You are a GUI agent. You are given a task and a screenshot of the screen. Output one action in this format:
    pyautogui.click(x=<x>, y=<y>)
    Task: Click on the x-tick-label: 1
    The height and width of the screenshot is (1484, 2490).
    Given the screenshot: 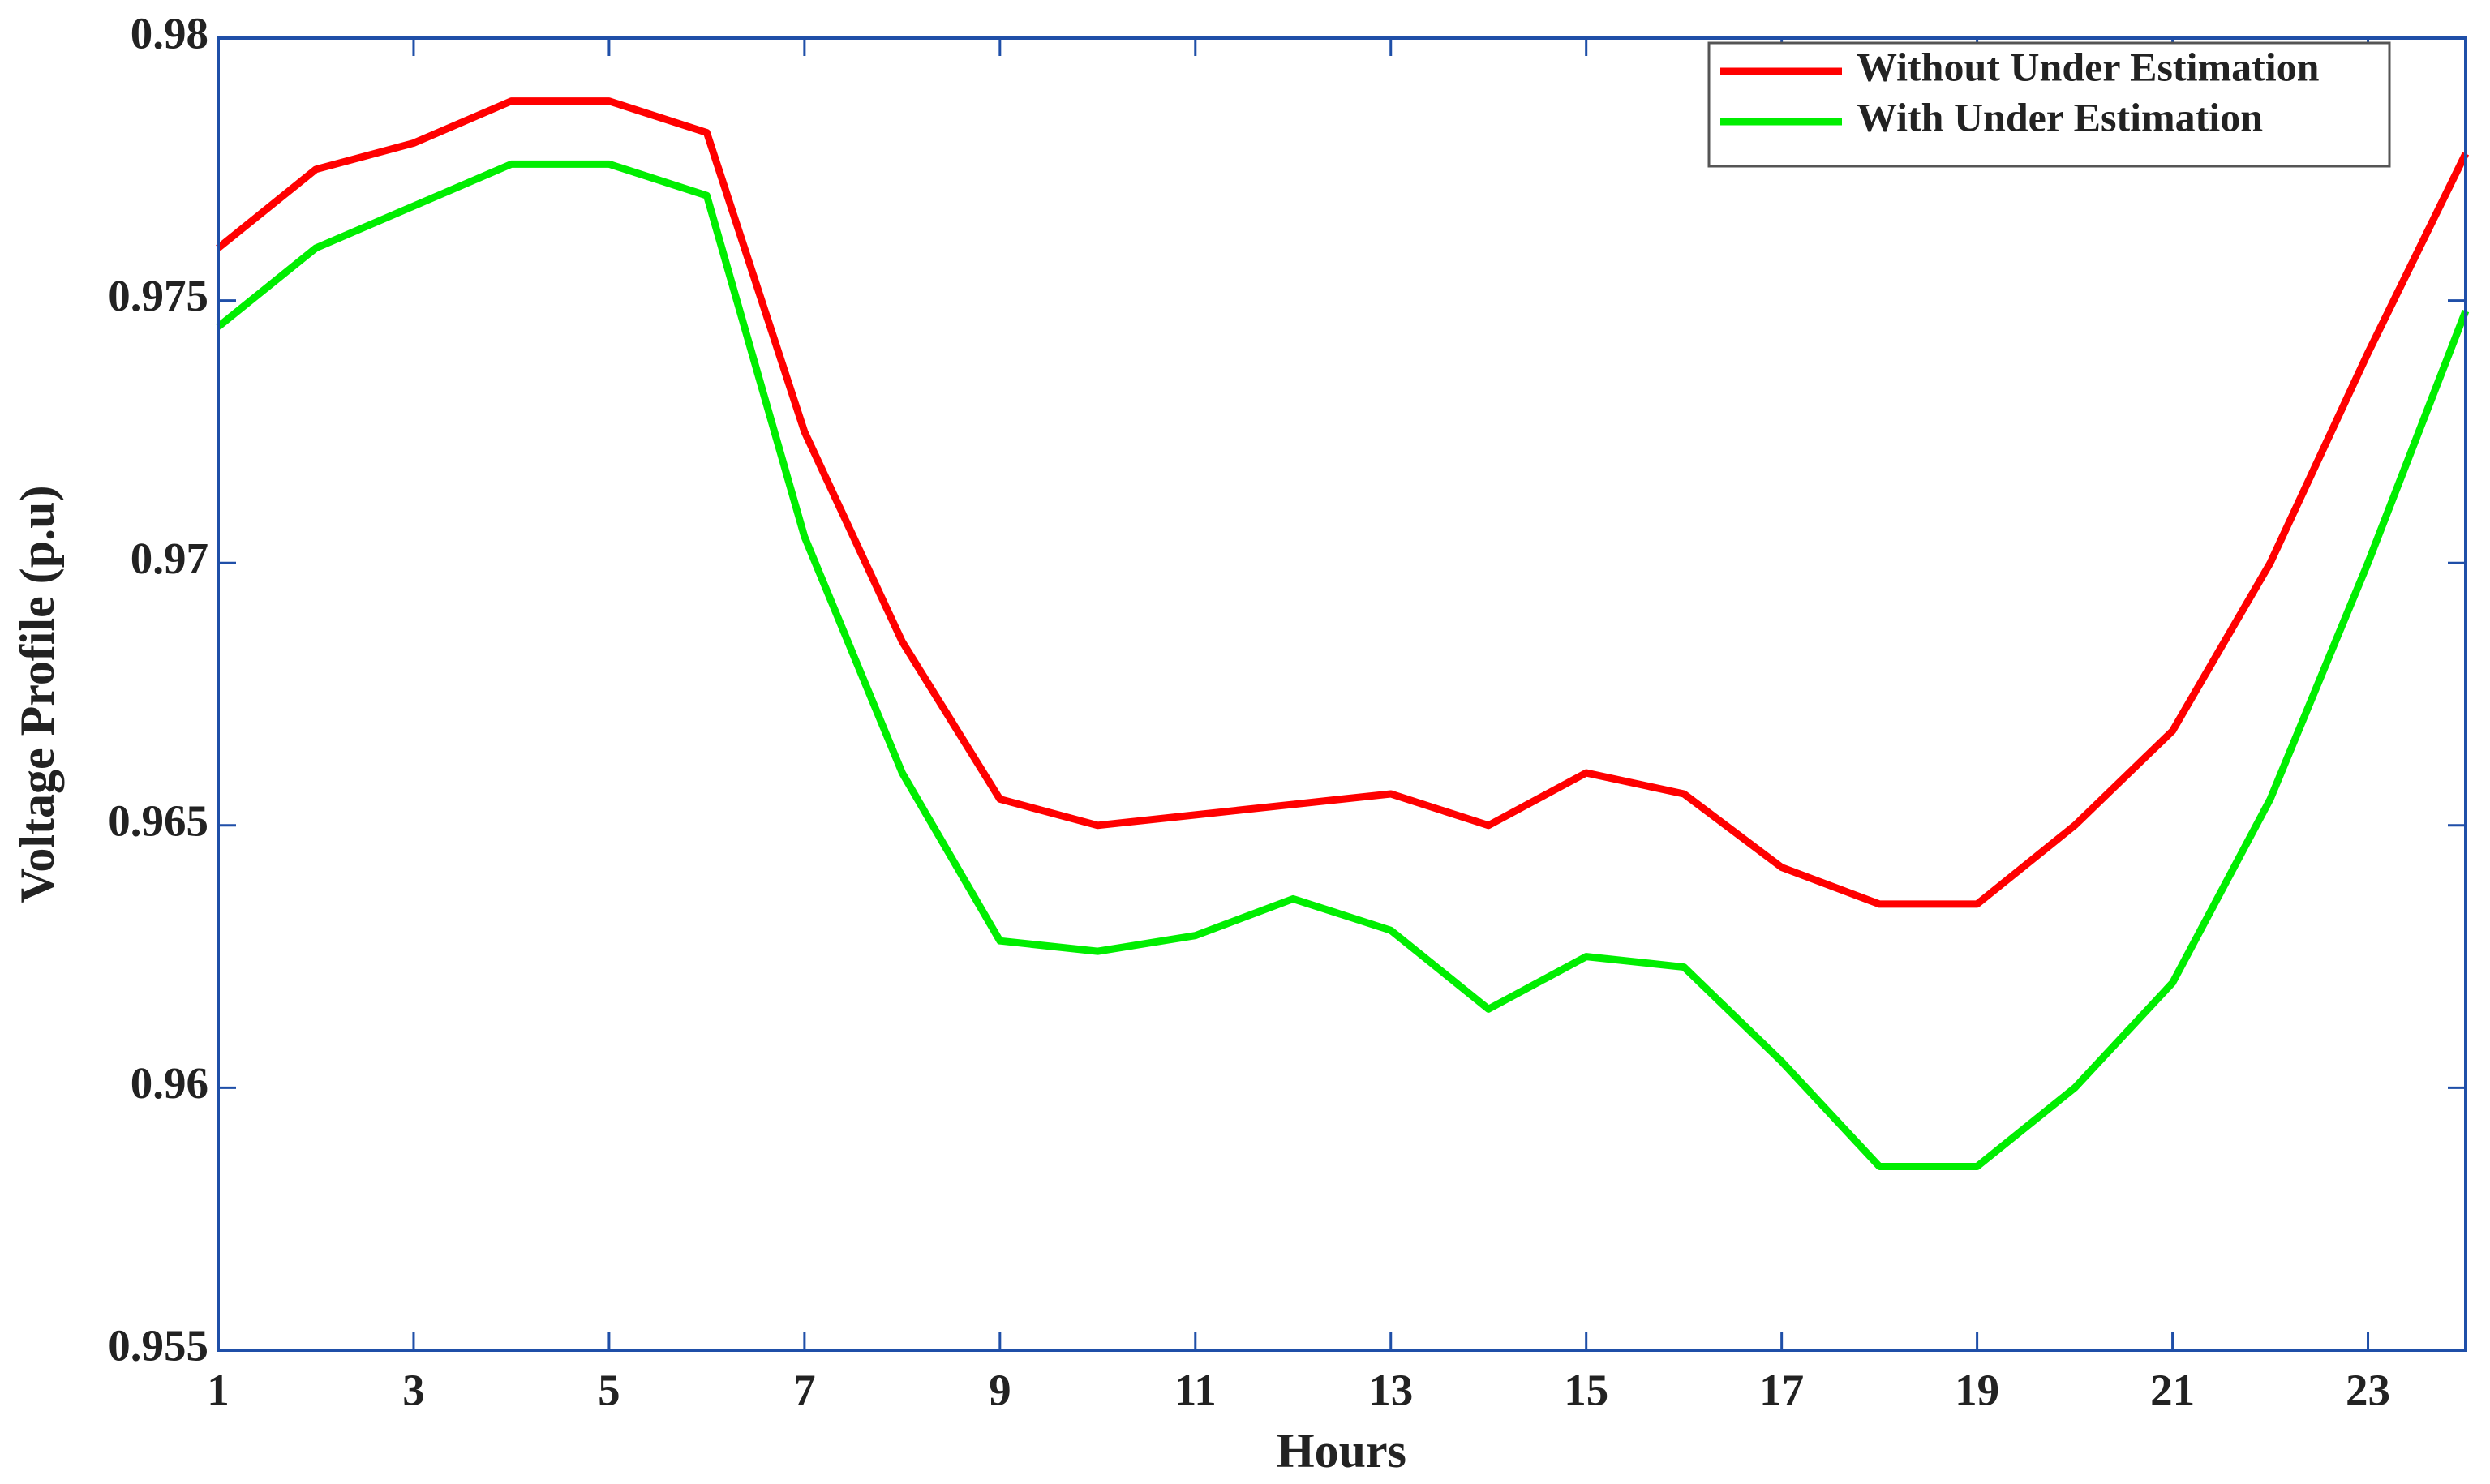 What is the action you would take?
    pyautogui.click(x=219, y=1390)
    